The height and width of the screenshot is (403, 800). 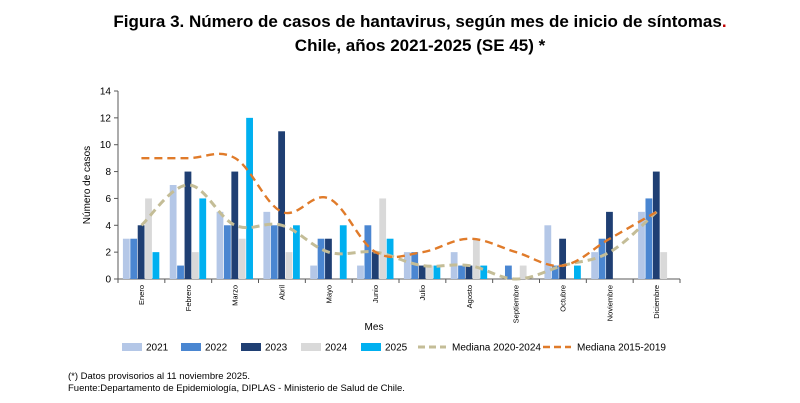 I want to click on y-tick-label-14: 14, so click(x=106, y=92).